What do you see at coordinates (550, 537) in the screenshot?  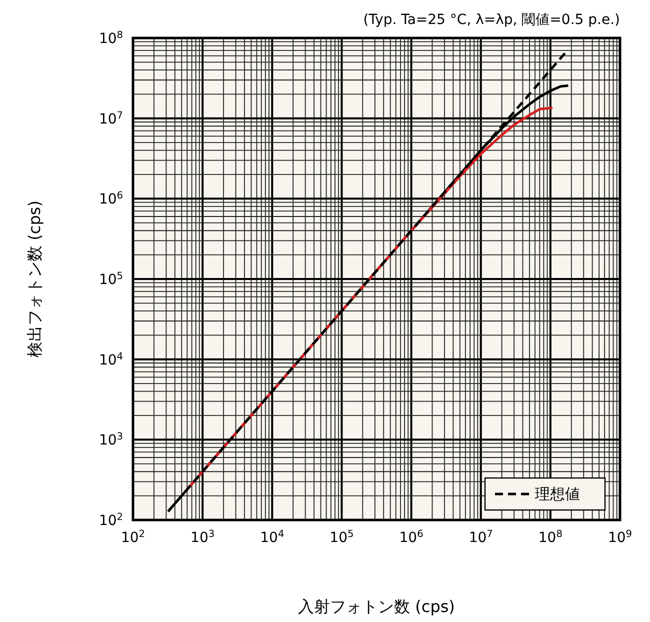 I see `x-tick-label: 10$^{8}$` at bounding box center [550, 537].